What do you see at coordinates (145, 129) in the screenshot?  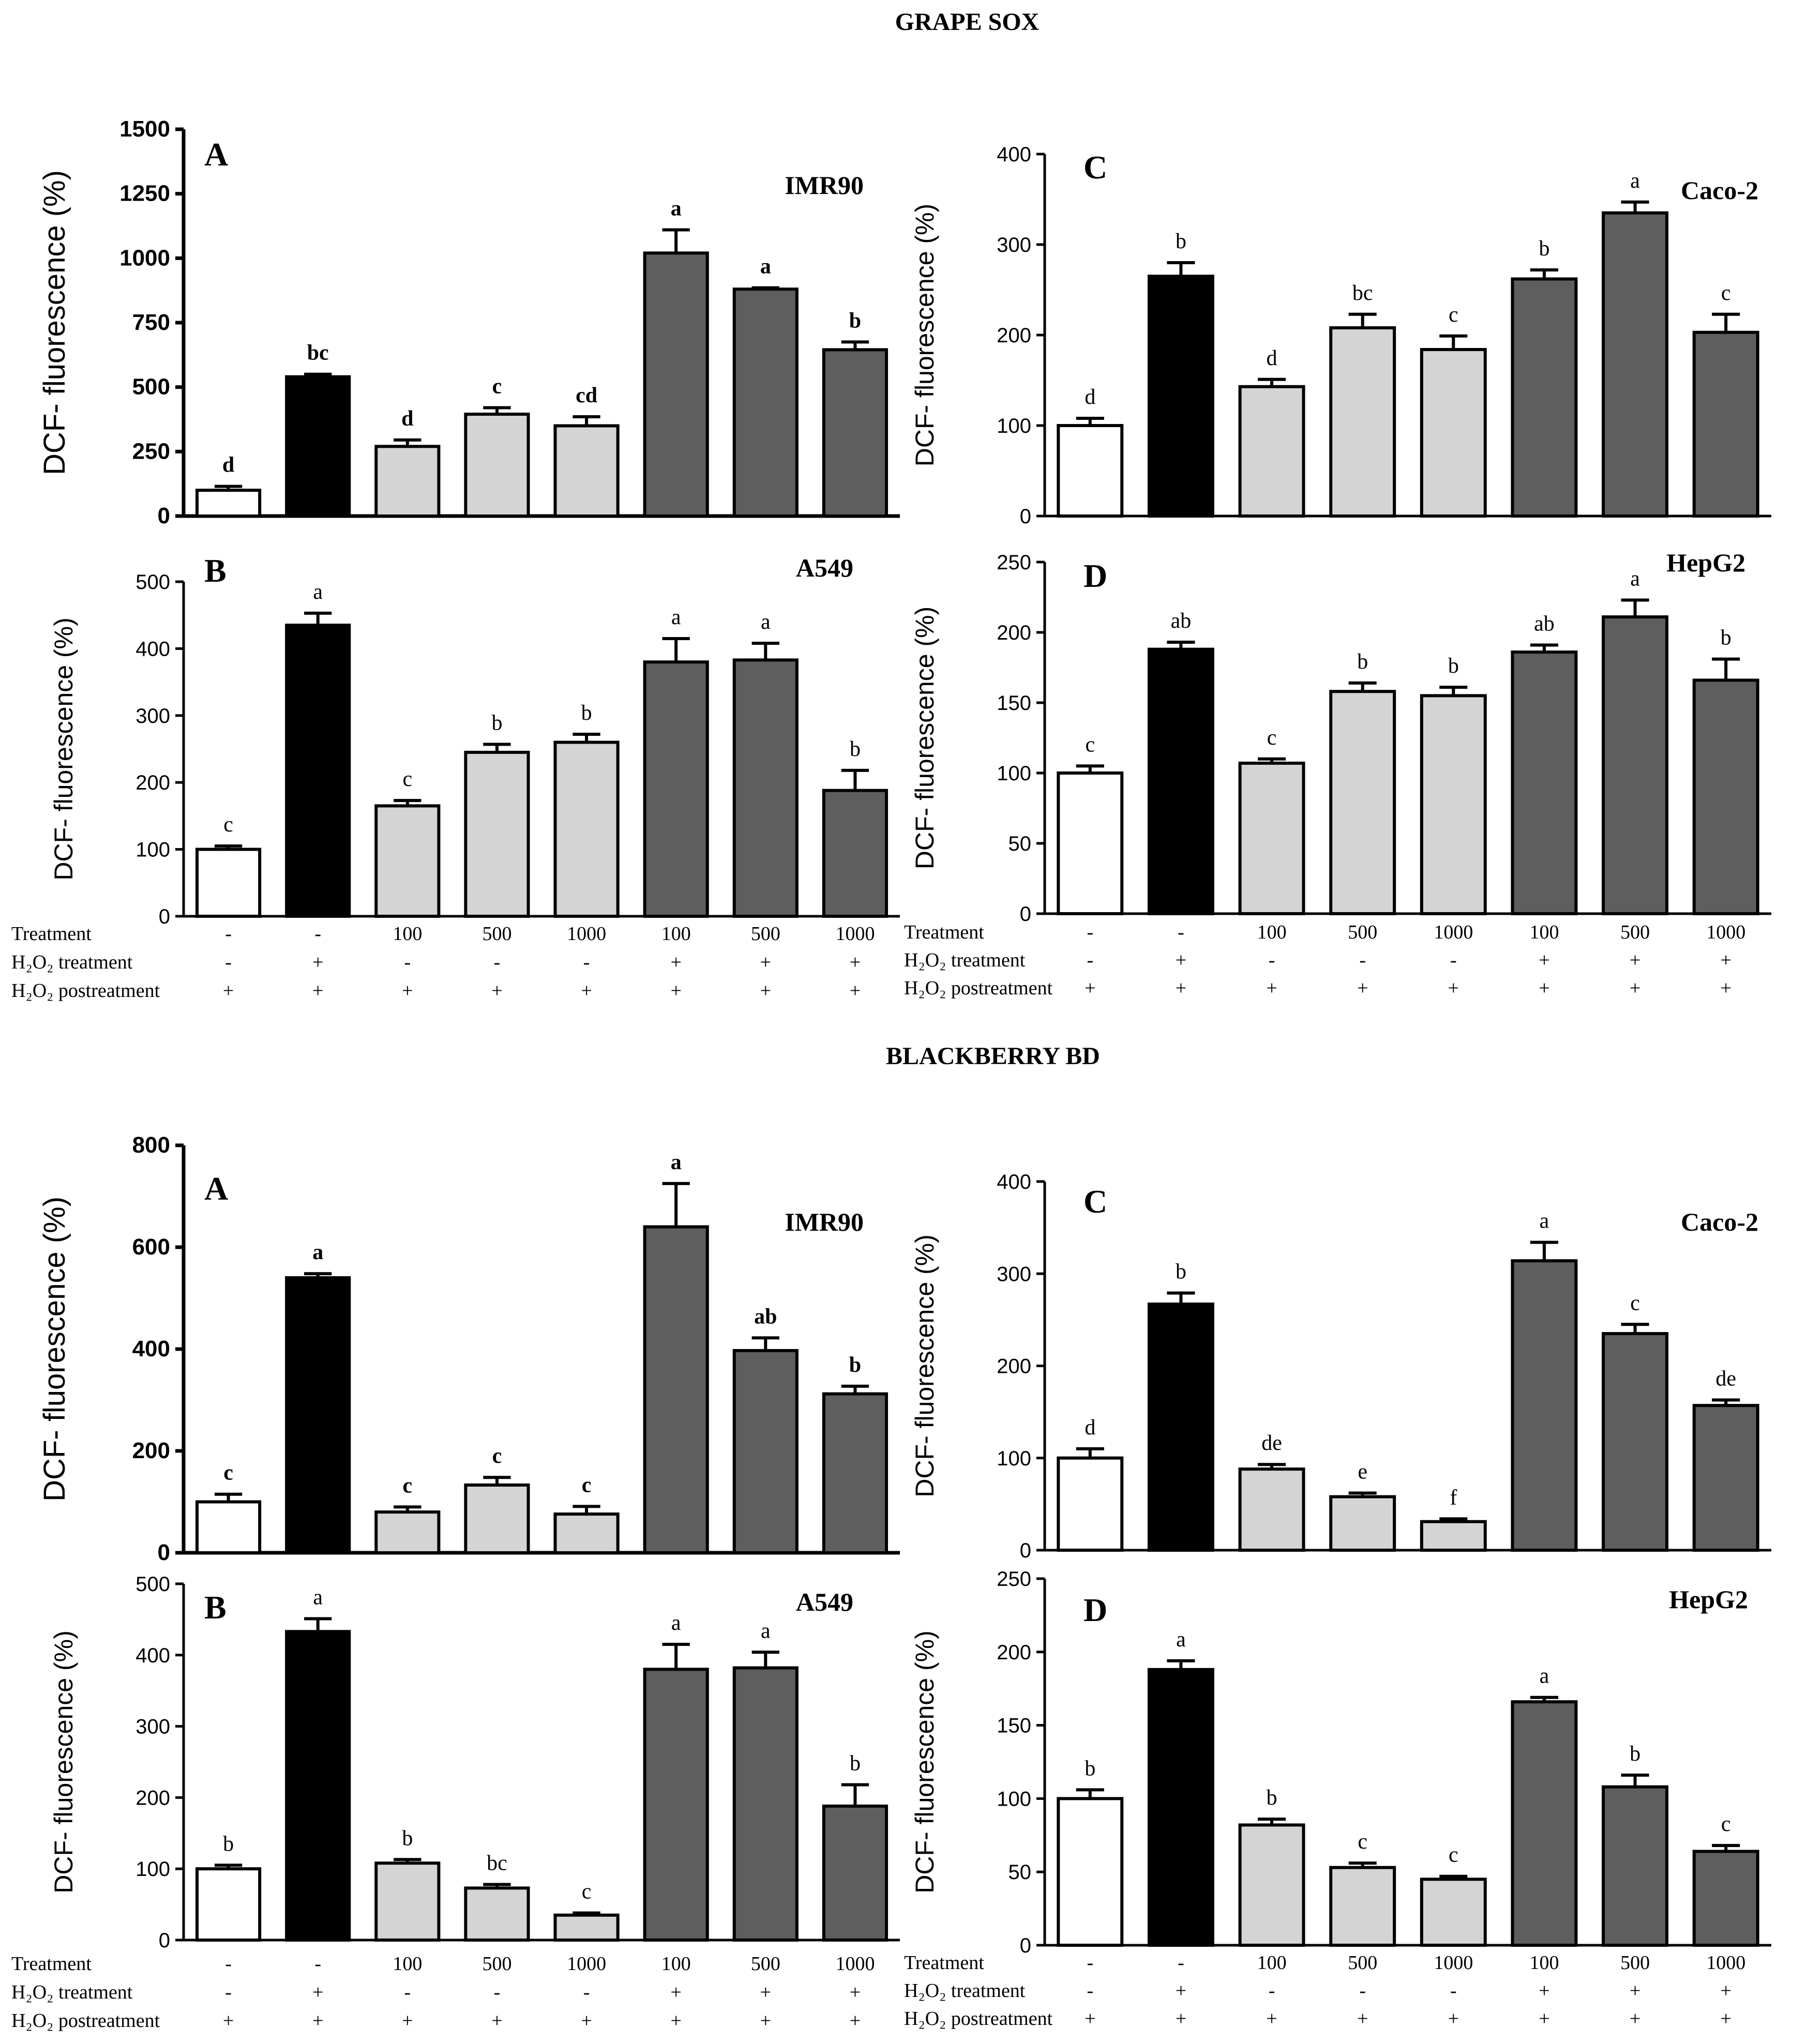 I see `y-tick-label-s0-p0-6: 1500` at bounding box center [145, 129].